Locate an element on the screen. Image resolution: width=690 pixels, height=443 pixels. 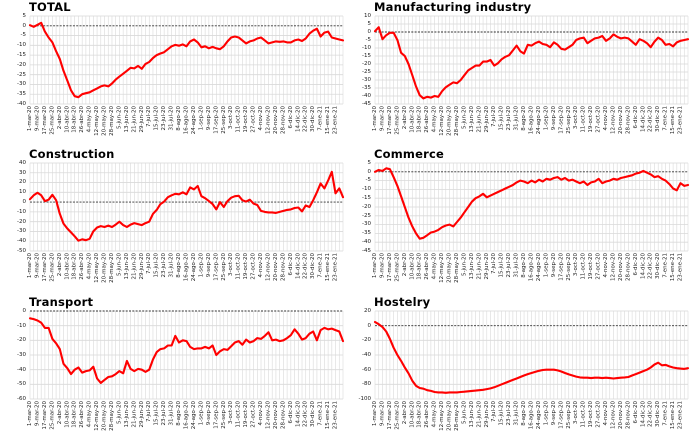
y-tick-label: 40 is located at coordinates (22, 162).